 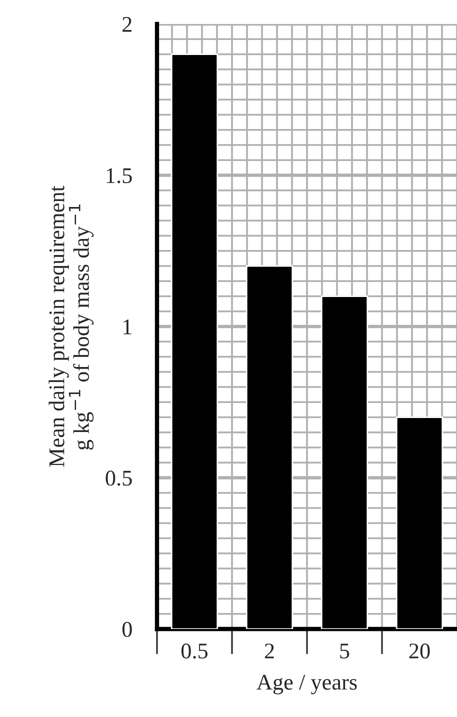 What do you see at coordinates (419, 651) in the screenshot?
I see `x-tick-label: 20` at bounding box center [419, 651].